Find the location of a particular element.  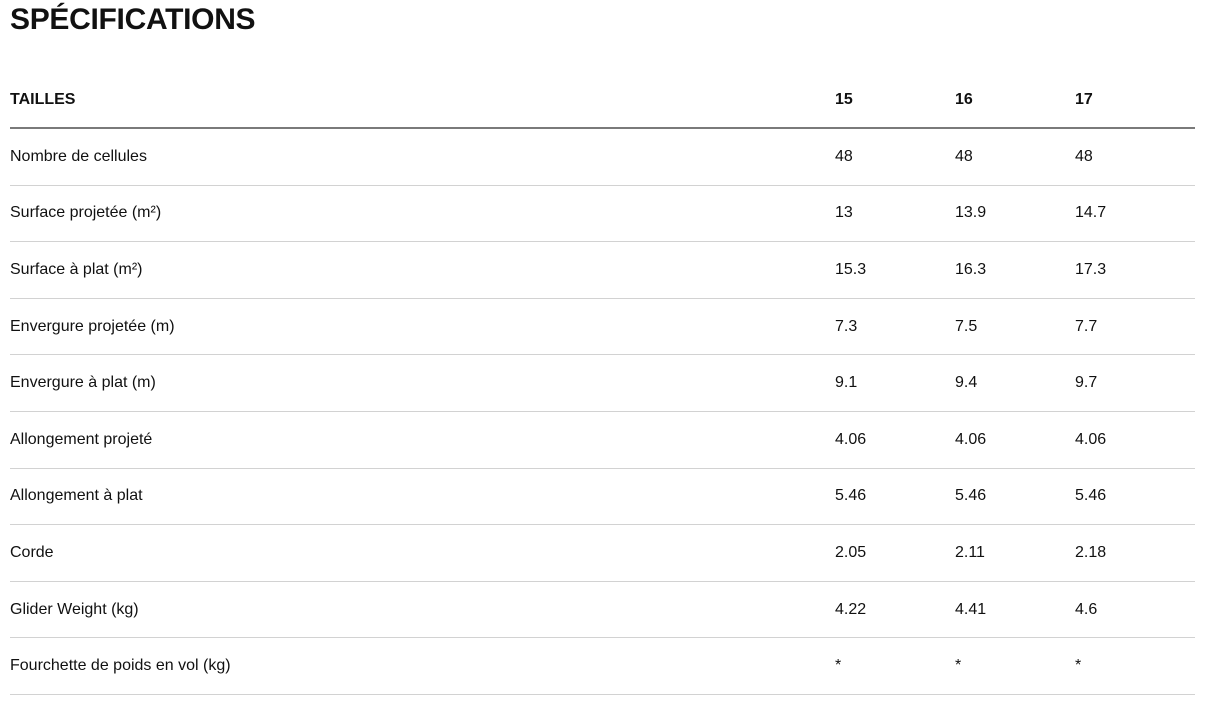

row-value: 4.41 is located at coordinates (1015, 610).